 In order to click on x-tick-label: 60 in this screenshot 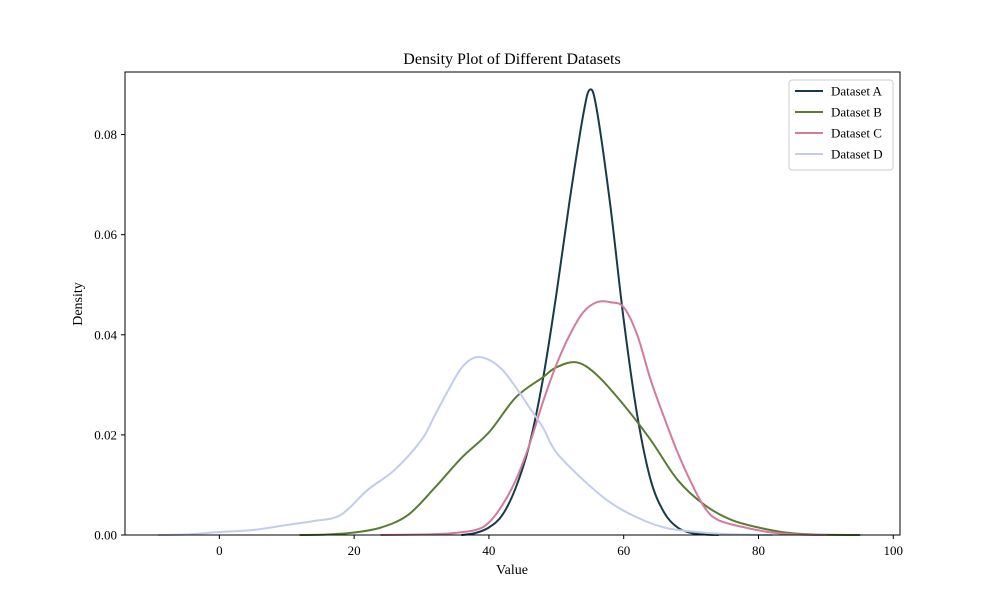, I will do `click(623, 550)`.